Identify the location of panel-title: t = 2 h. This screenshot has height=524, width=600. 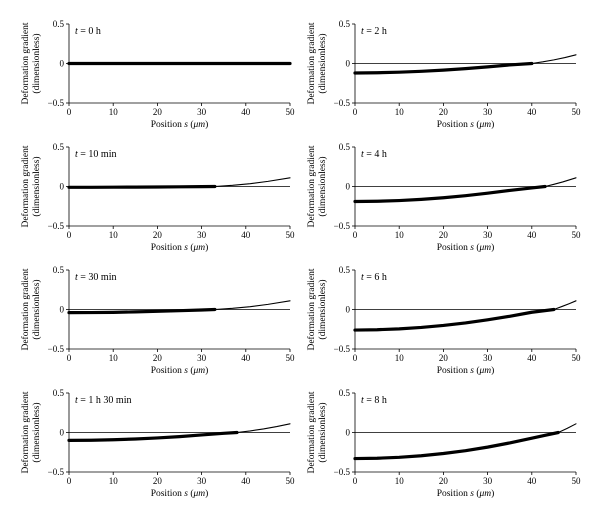
(374, 31).